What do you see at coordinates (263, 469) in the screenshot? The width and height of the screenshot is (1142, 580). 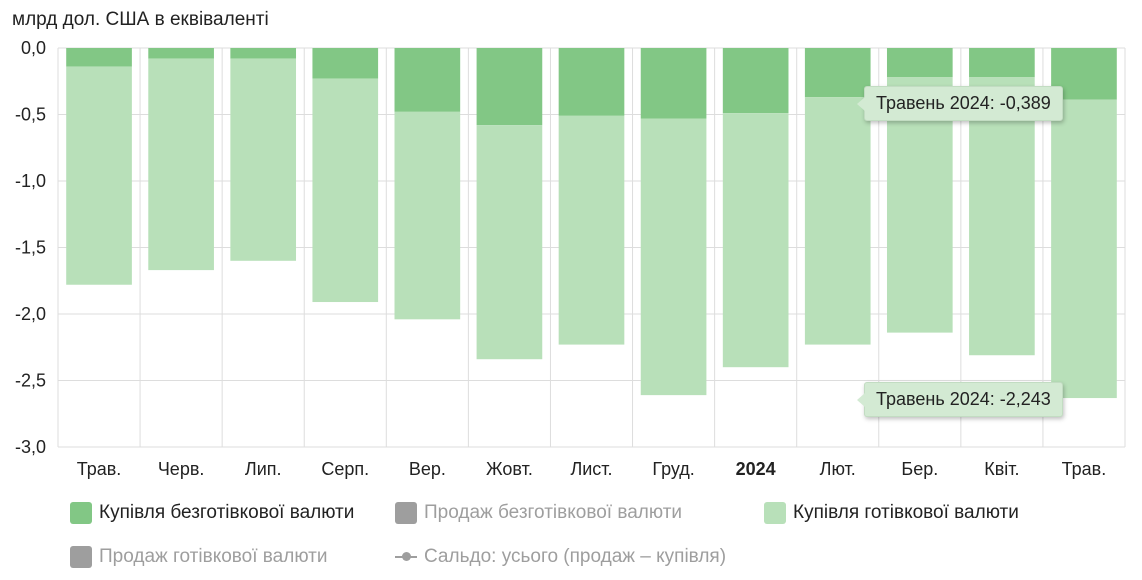 I see `x-tick-label: Лип.` at bounding box center [263, 469].